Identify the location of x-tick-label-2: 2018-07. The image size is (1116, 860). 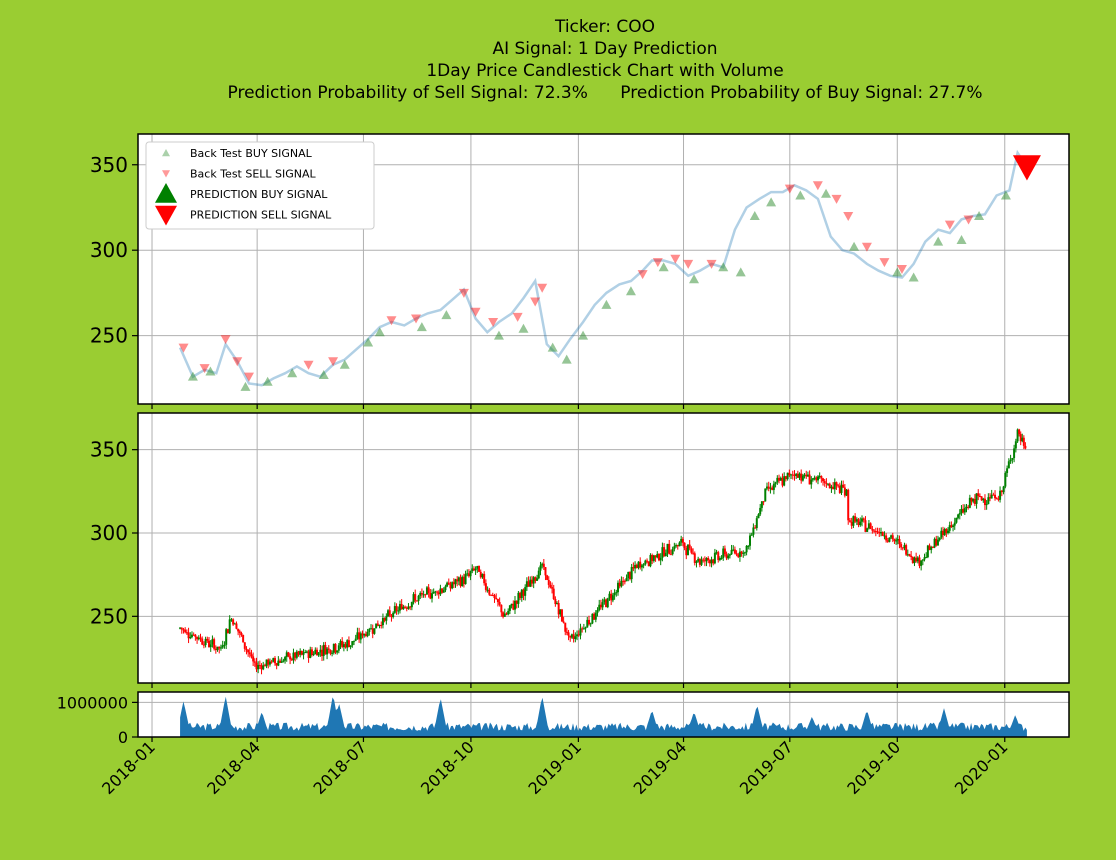
(340, 767).